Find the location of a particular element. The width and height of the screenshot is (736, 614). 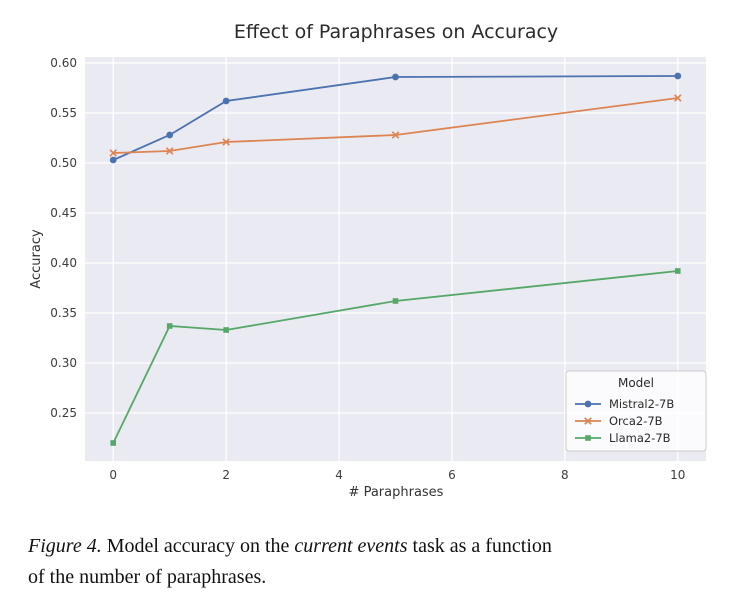

legend: Model Mistral2-7B Orca2-7B Llama2-7B is located at coordinates (636, 411).